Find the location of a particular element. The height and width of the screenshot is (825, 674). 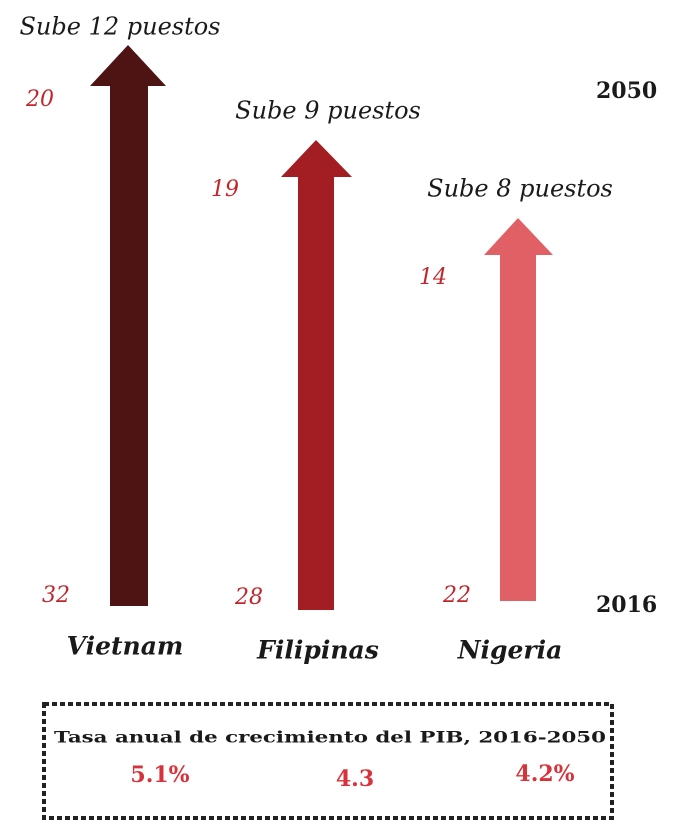

rank-2050: 19 is located at coordinates (225, 189).